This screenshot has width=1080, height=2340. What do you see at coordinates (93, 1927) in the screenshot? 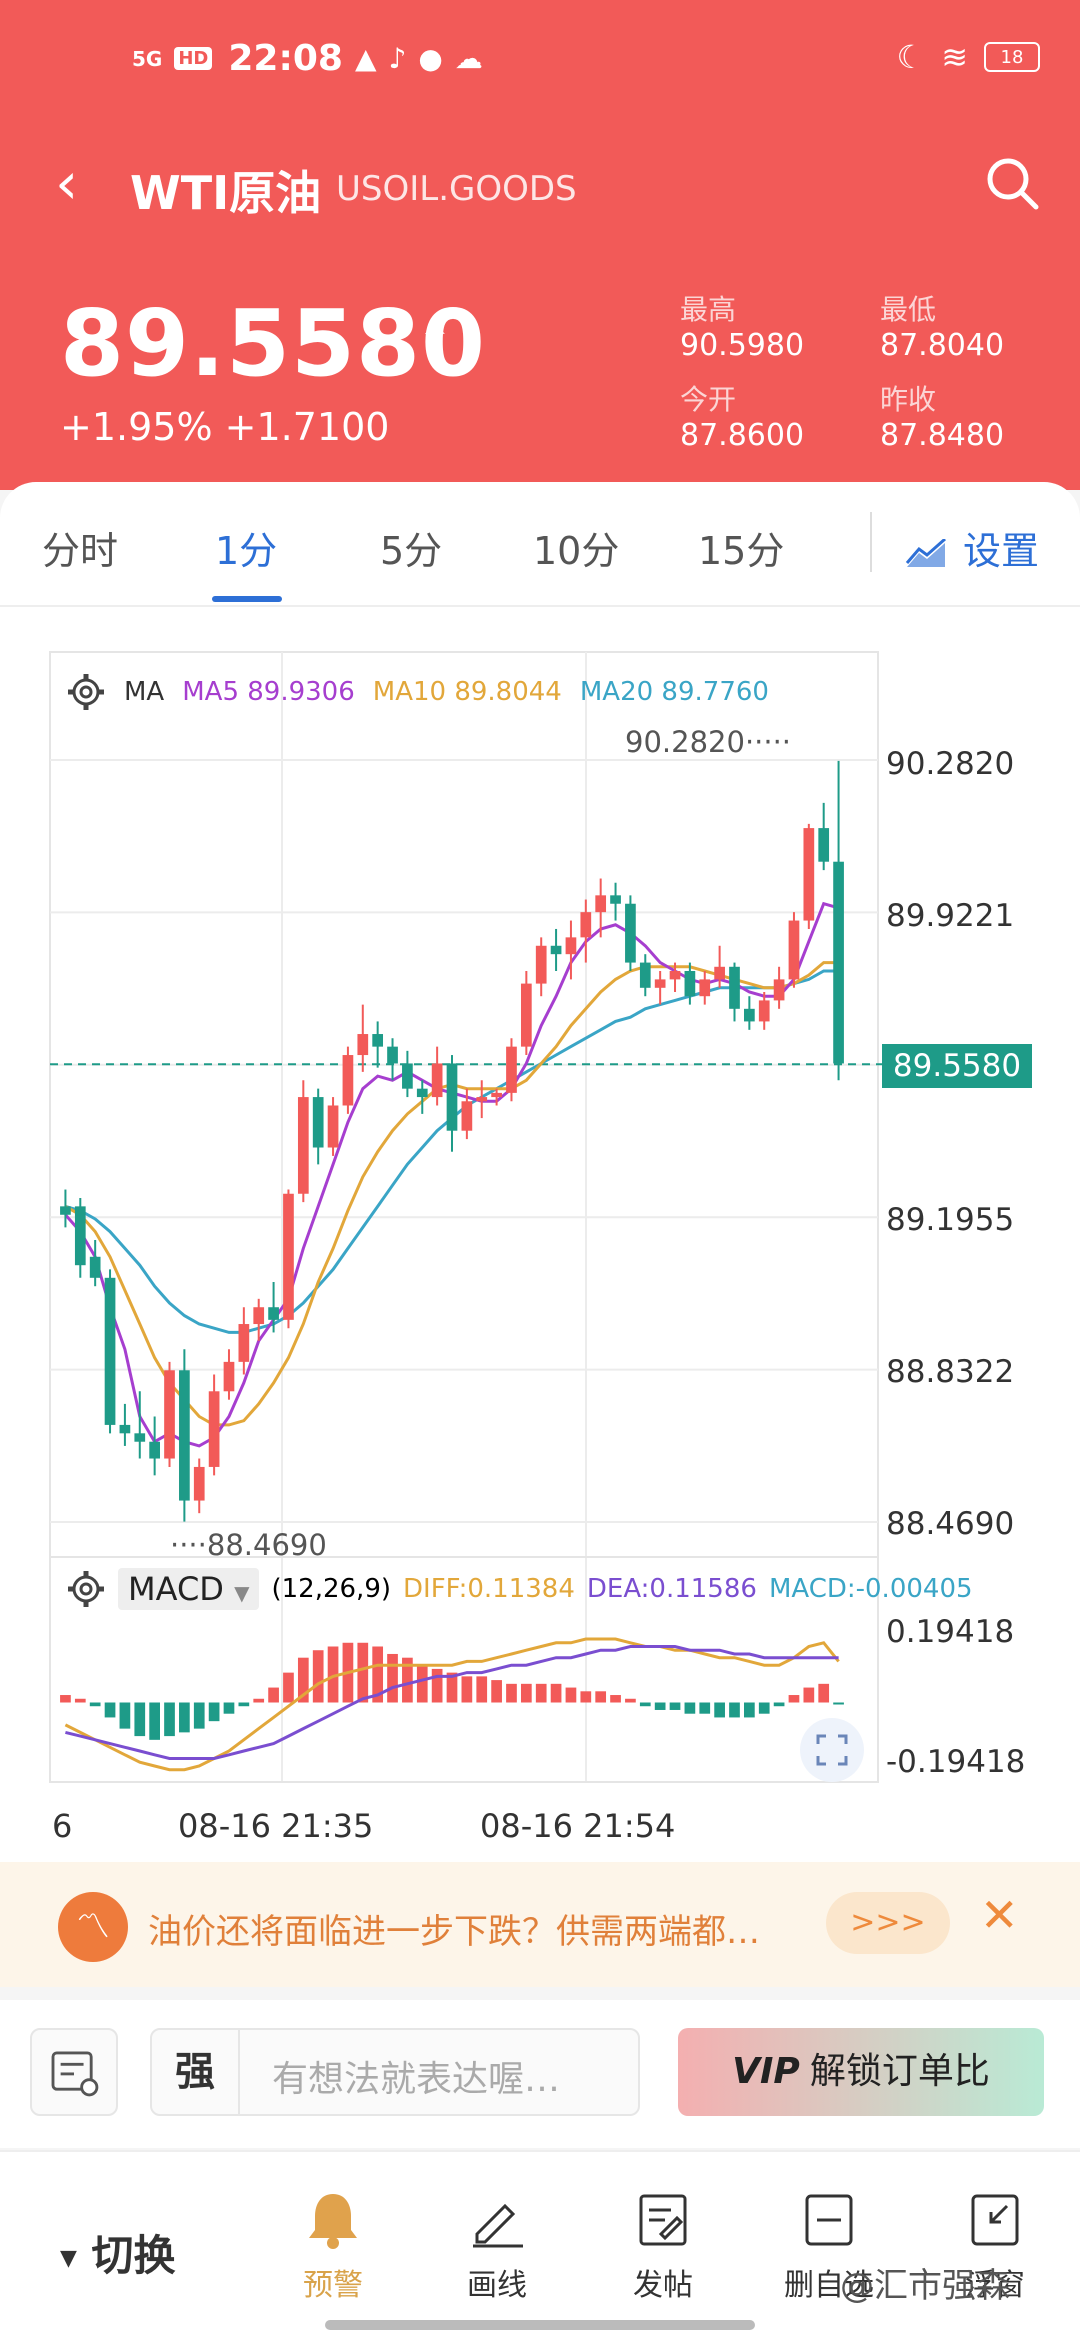
I see `trend-icon: 〽` at bounding box center [93, 1927].